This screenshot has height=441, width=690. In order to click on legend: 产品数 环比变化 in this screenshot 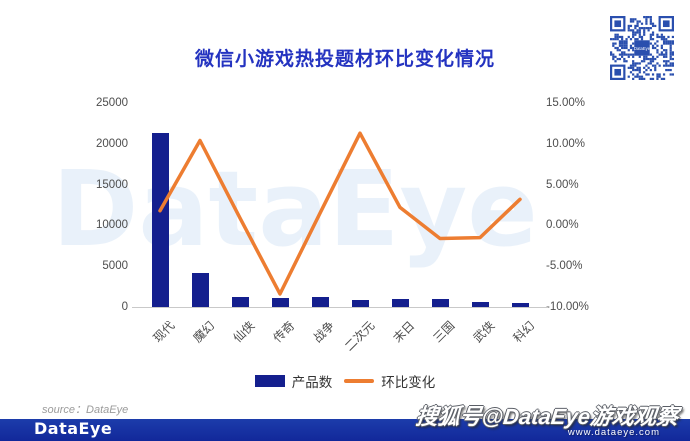, I will do `click(345, 381)`.